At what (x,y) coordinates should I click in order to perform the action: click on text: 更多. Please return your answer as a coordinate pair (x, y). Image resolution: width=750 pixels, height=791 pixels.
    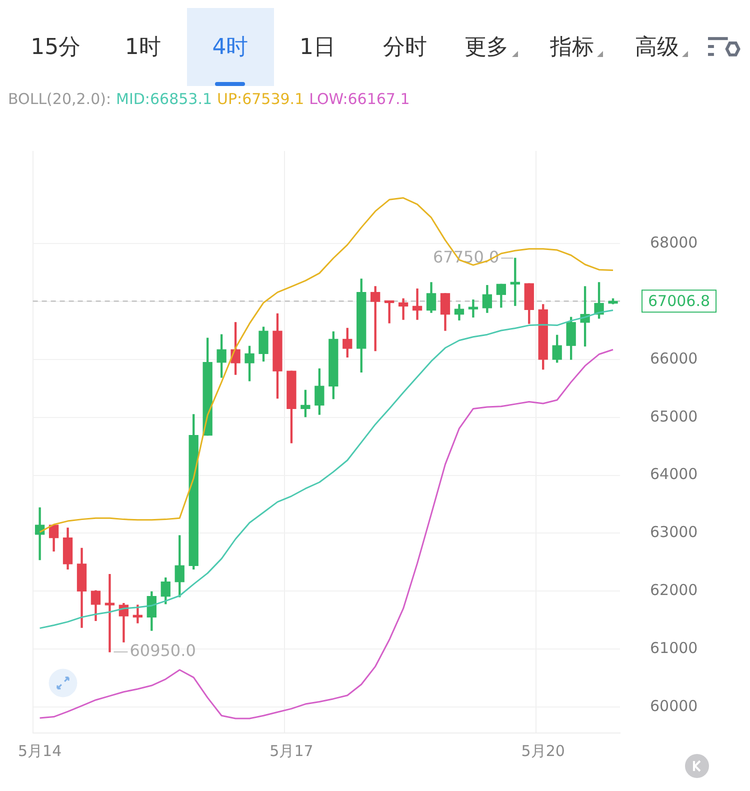
    Looking at the image, I should click on (486, 48).